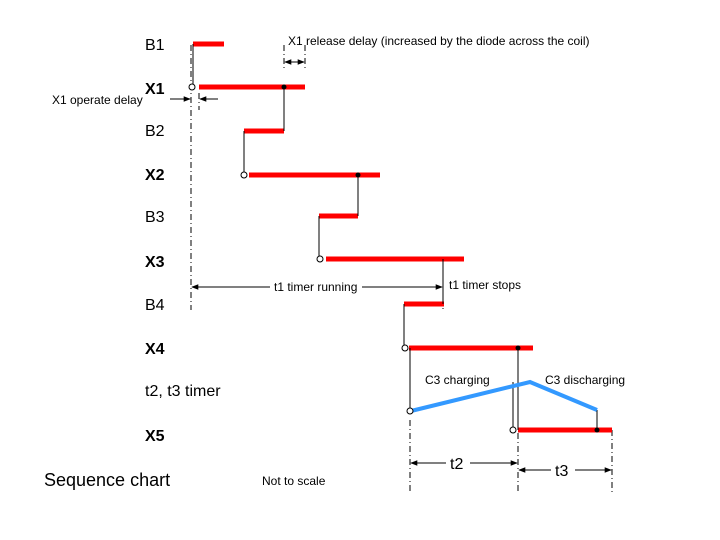  Describe the element at coordinates (155, 175) in the screenshot. I see `row-label-x2: X2` at that location.